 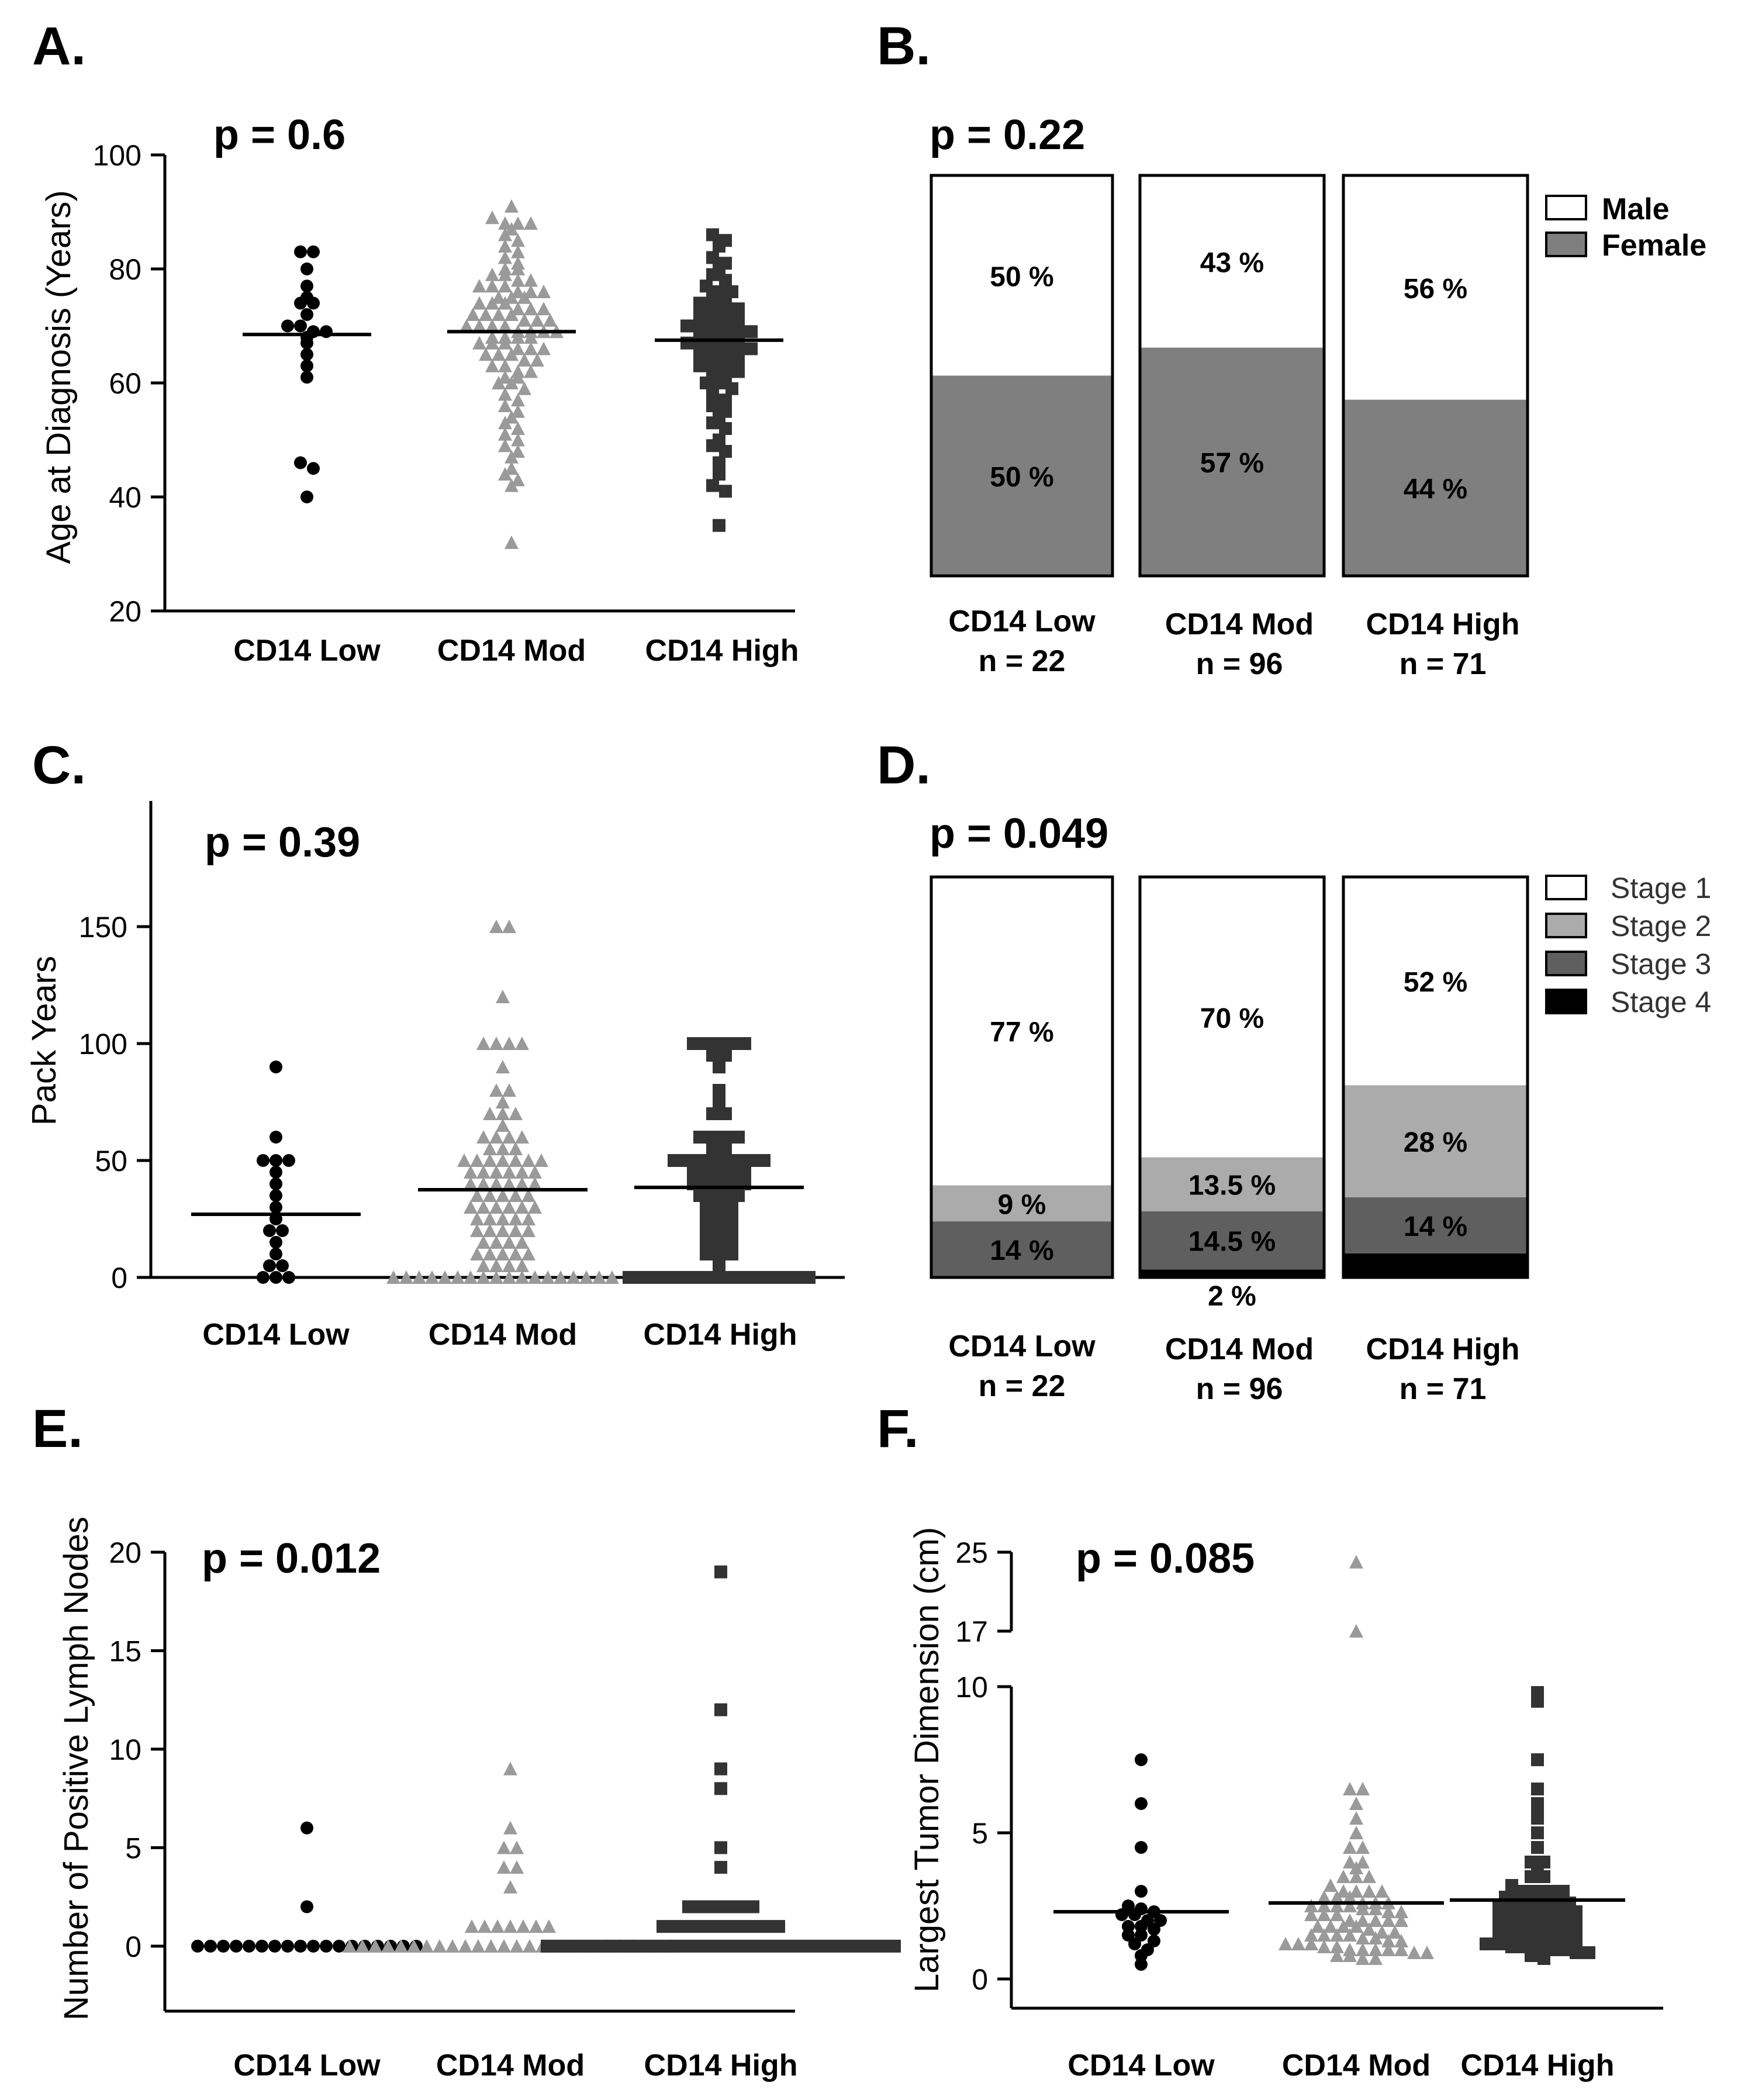 I want to click on legend-swatch-male, so click(x=1566, y=208).